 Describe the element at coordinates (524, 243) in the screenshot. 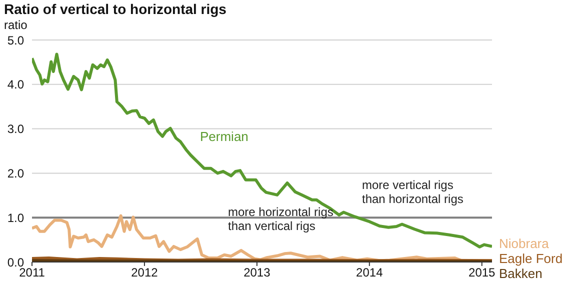

I see `series-label: Niobrara` at that location.